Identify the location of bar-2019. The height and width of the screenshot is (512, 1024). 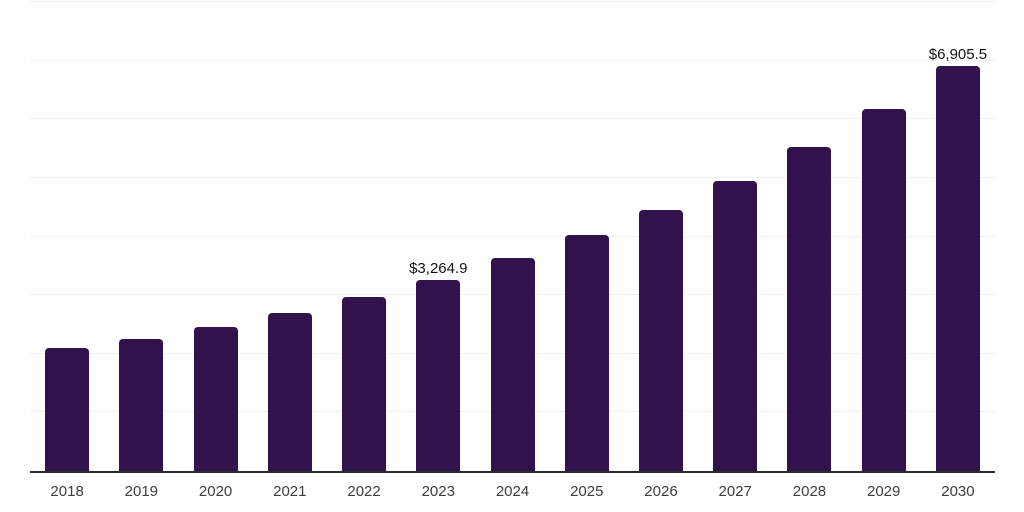
(141, 404).